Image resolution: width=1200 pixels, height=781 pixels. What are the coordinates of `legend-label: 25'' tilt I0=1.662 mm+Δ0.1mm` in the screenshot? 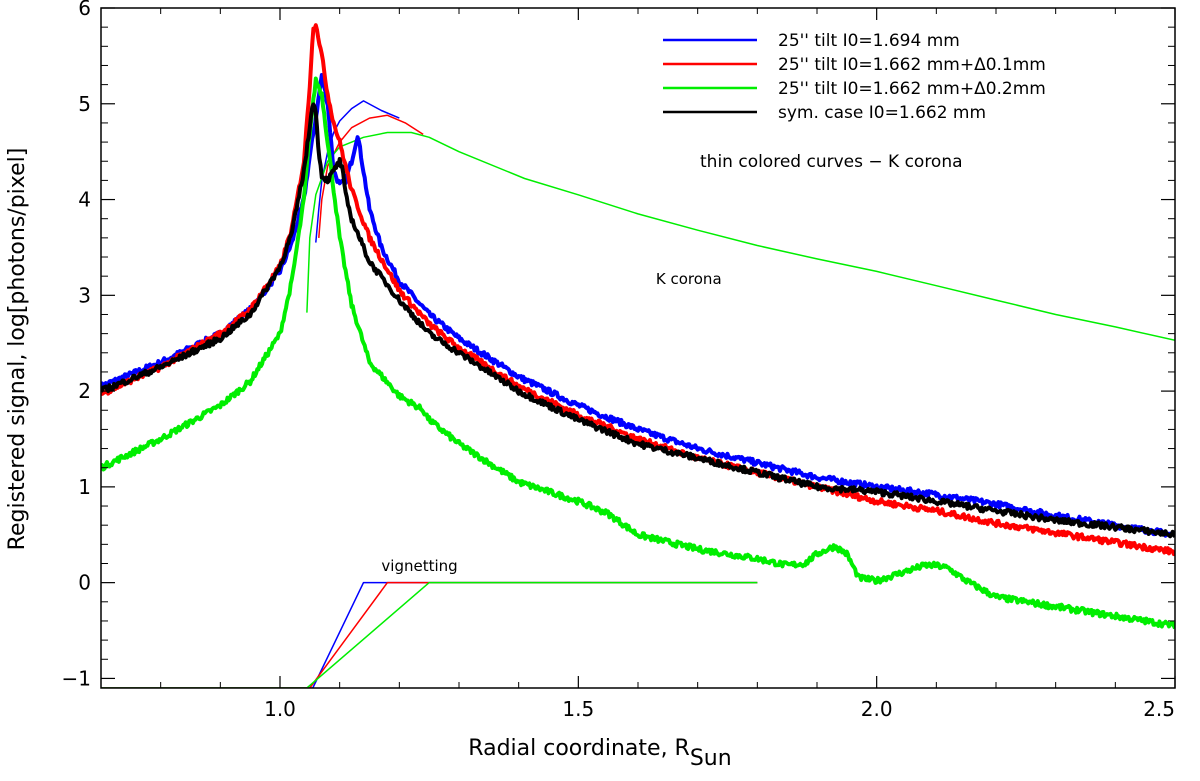 It's located at (912, 65).